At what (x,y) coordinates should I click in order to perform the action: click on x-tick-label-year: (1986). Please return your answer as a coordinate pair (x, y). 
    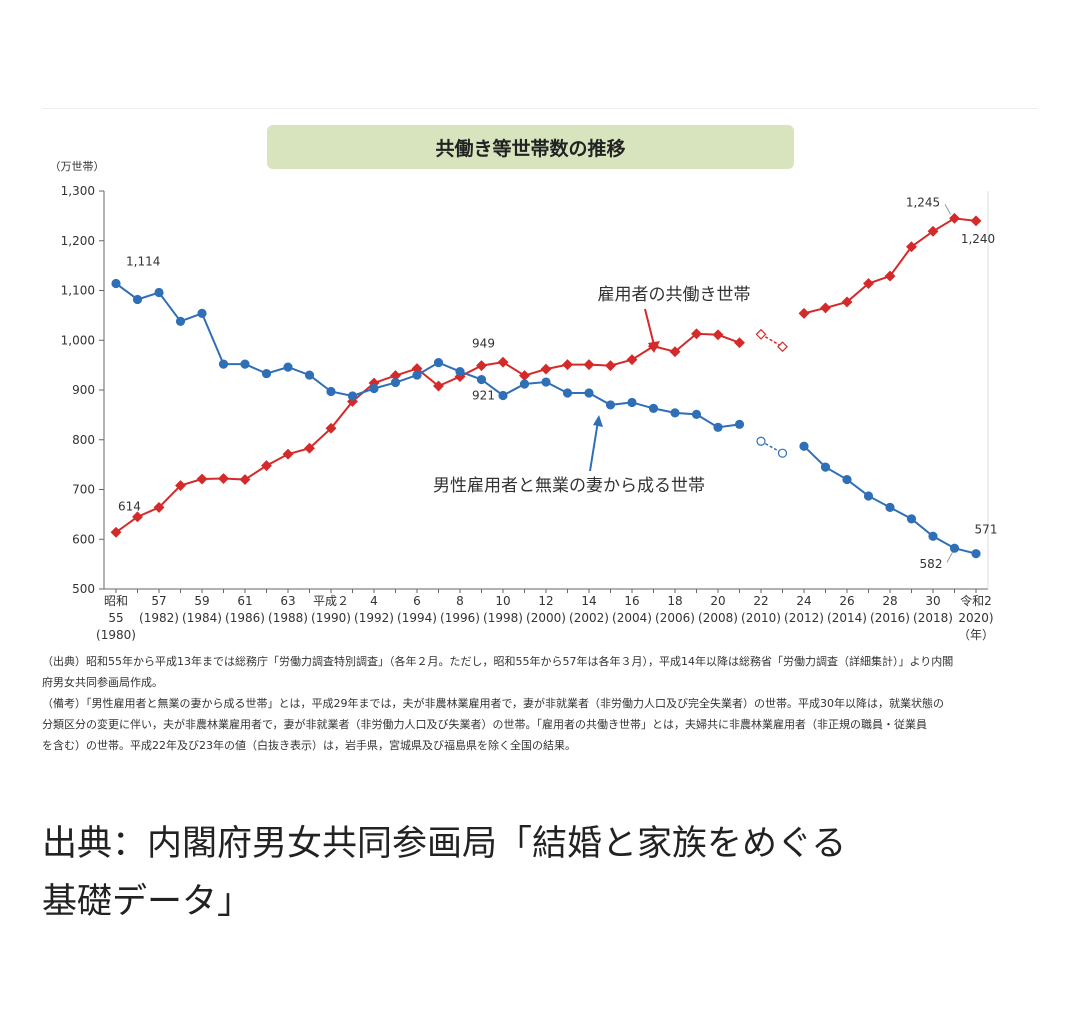
    Looking at the image, I should click on (245, 618).